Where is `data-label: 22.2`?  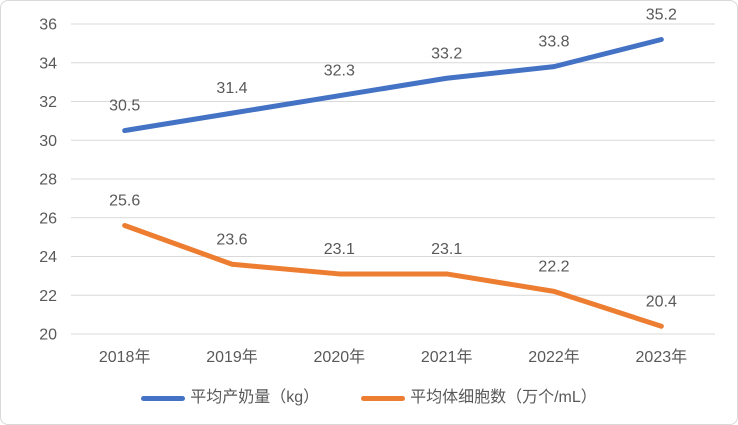
data-label: 22.2 is located at coordinates (553, 266).